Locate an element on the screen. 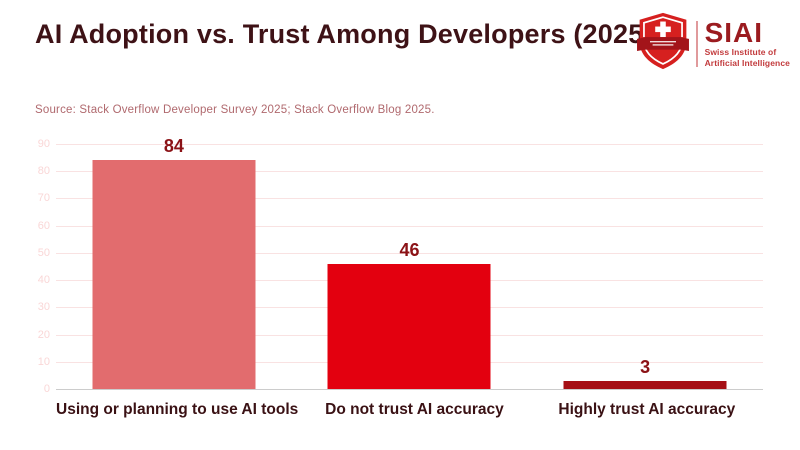 The width and height of the screenshot is (800, 450). y-tick-label: 0 is located at coordinates (46, 389).